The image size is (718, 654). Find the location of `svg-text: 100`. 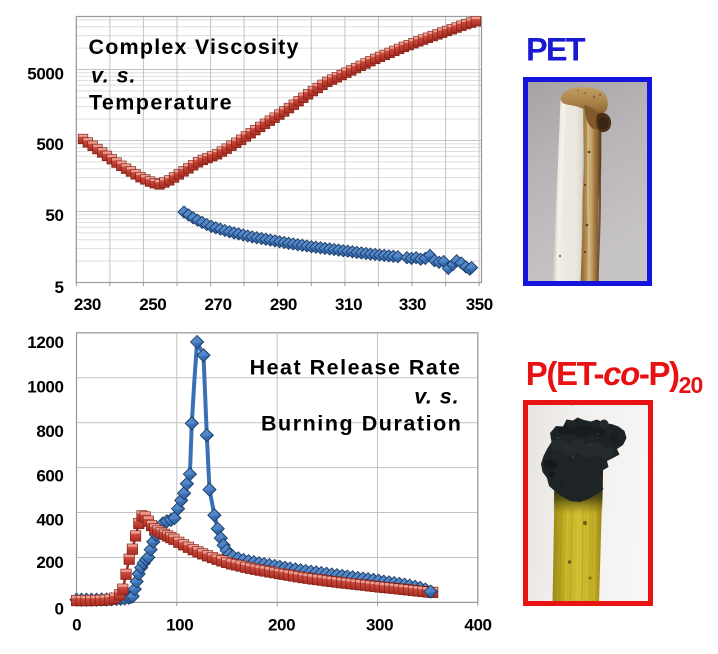

svg-text: 100 is located at coordinates (179, 624).